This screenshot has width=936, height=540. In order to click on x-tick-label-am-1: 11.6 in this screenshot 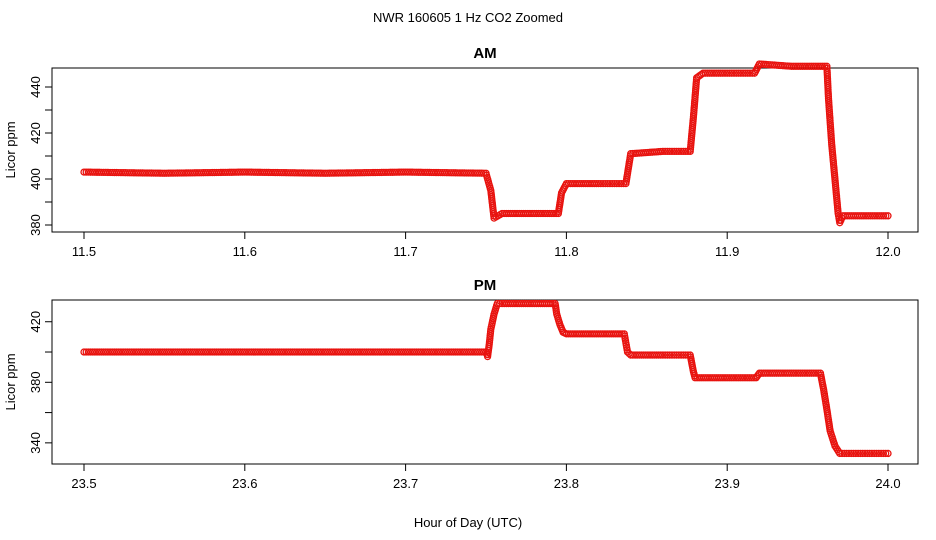, I will do `click(245, 251)`.